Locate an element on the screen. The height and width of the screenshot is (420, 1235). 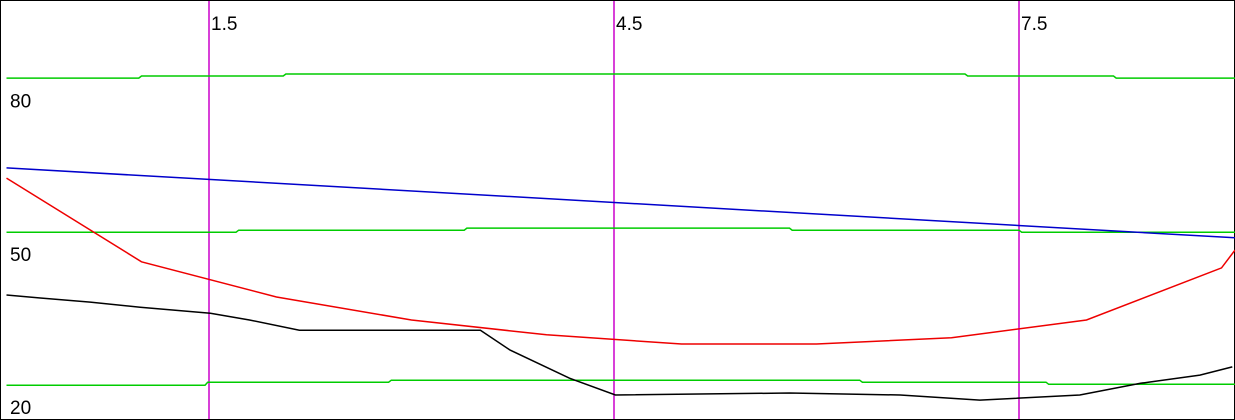
y-tick-label: 80 is located at coordinates (20, 102).